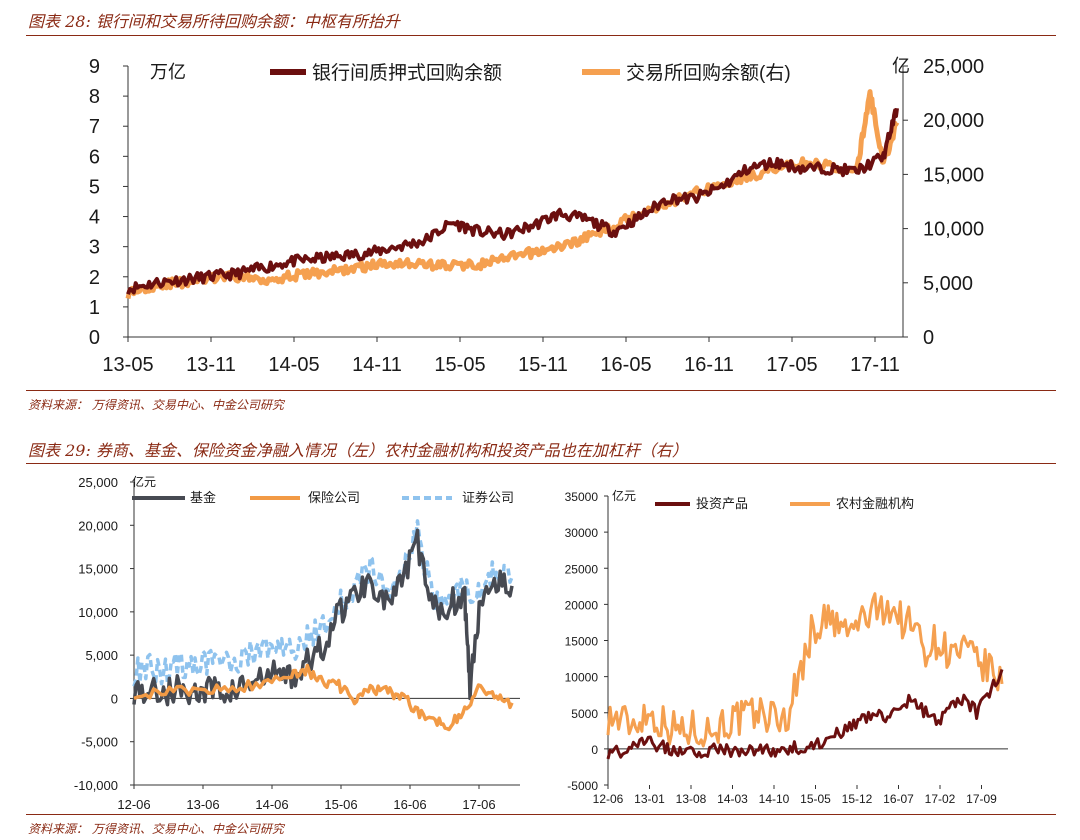 This screenshot has width=1080, height=840. I want to click on chart28-x-tick-label: 14-05, so click(293, 365).